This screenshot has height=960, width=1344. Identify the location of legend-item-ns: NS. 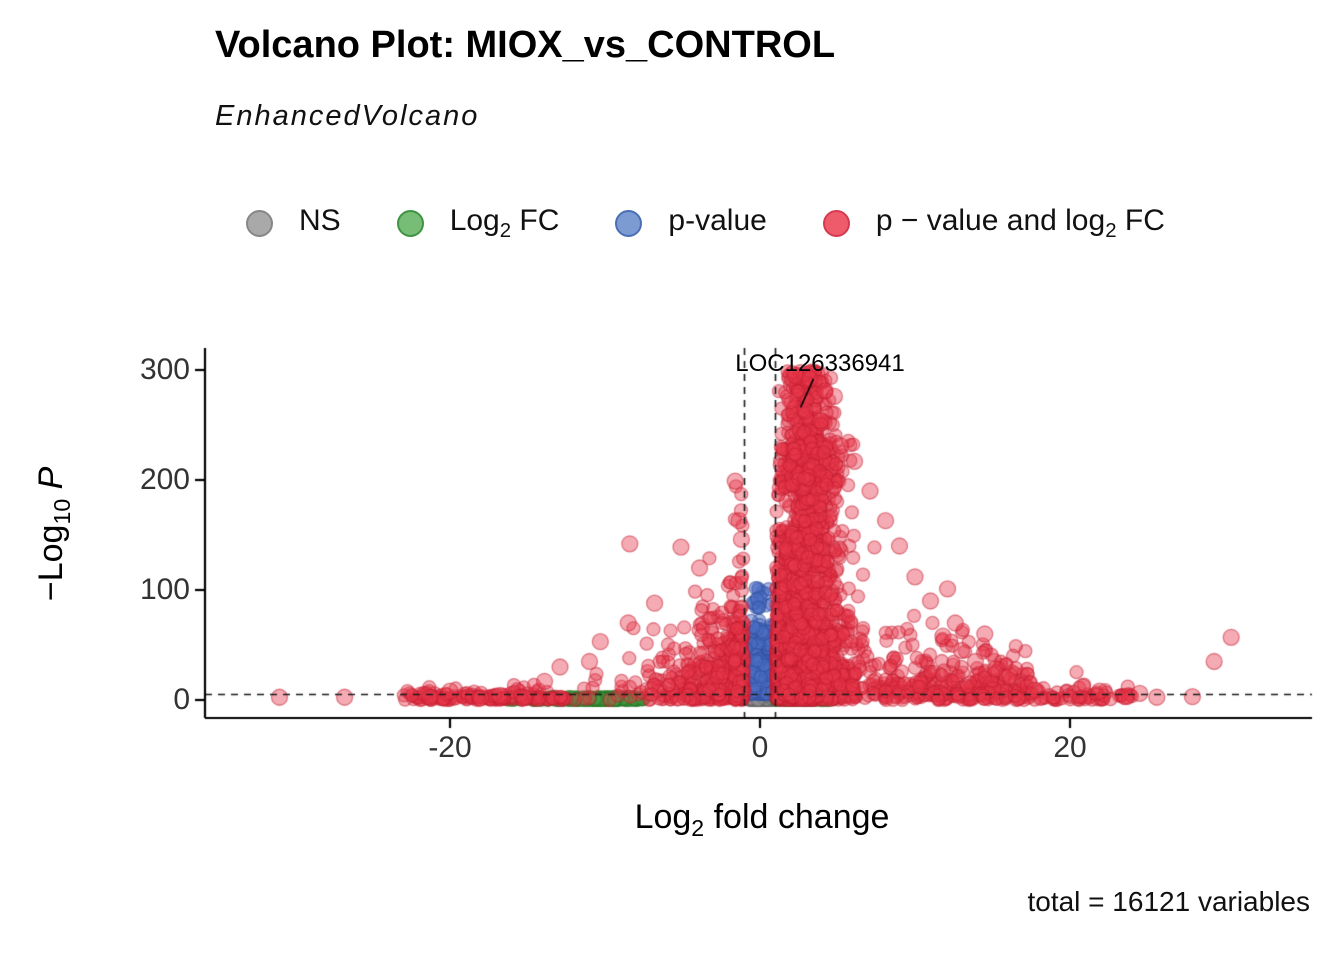
(293, 223).